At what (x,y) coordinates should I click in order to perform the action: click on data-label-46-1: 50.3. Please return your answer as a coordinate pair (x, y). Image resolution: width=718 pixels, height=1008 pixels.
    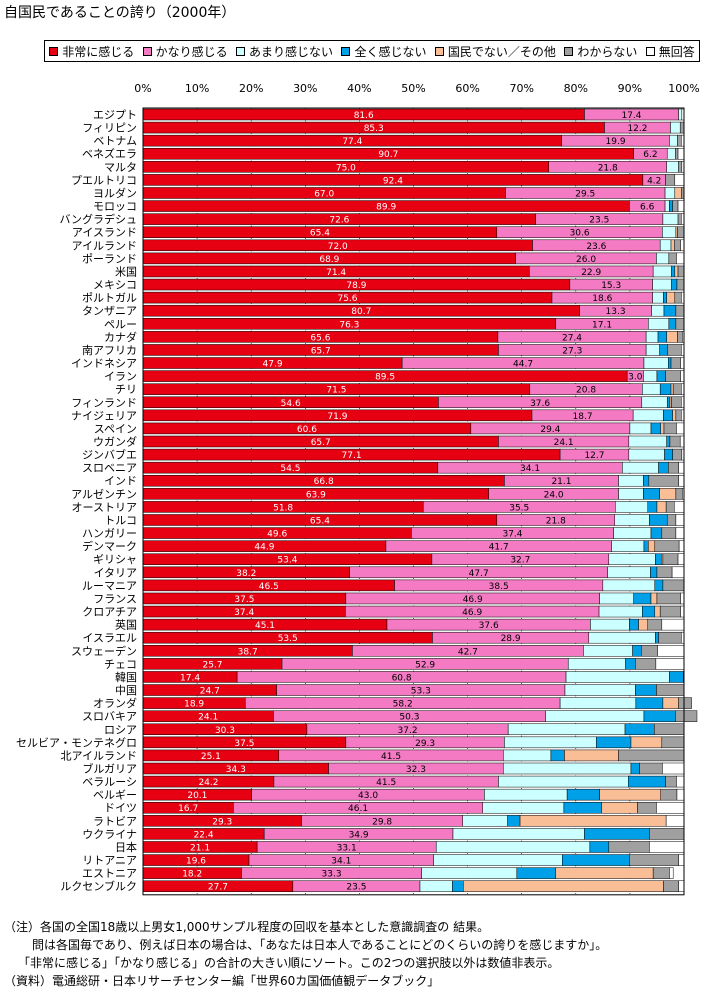
    Looking at the image, I should click on (409, 718).